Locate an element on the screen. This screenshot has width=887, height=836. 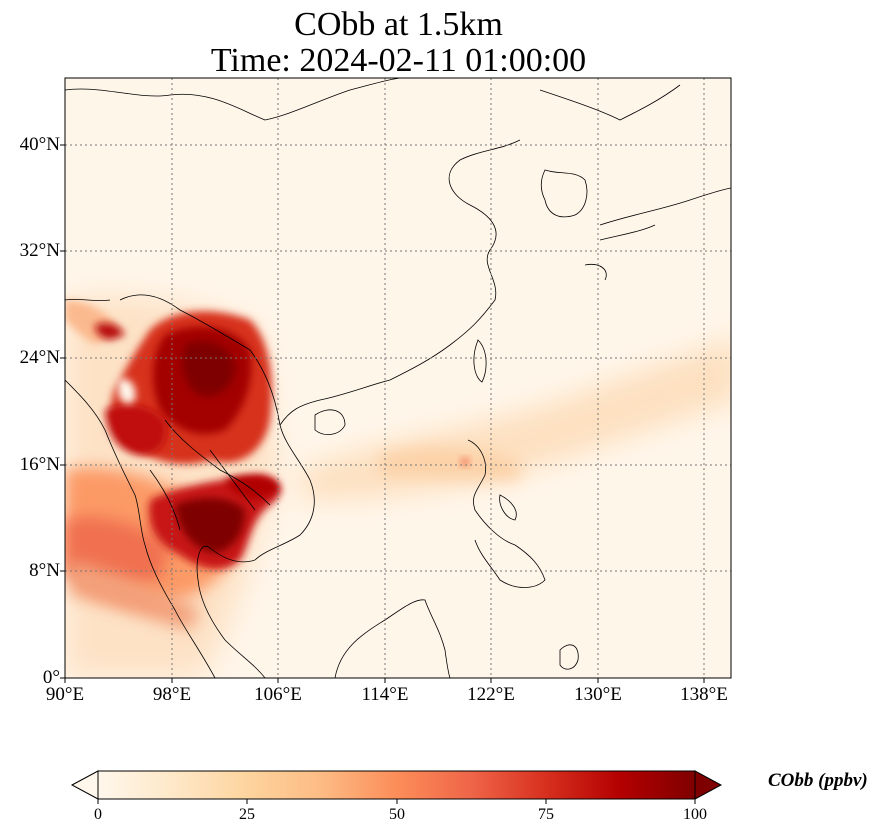
y-tick-label: 24°N is located at coordinates (39, 357).